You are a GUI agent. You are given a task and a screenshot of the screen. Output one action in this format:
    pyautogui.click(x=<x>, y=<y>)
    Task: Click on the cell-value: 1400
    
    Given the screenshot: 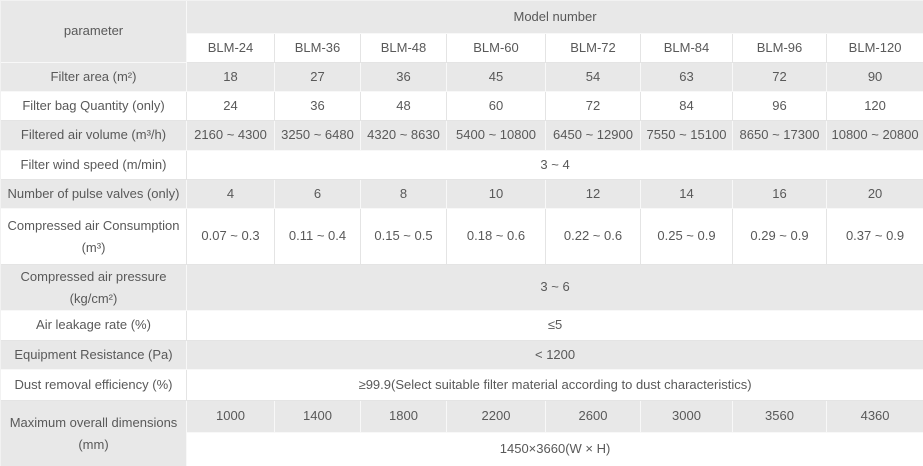 What is the action you would take?
    pyautogui.click(x=318, y=417)
    